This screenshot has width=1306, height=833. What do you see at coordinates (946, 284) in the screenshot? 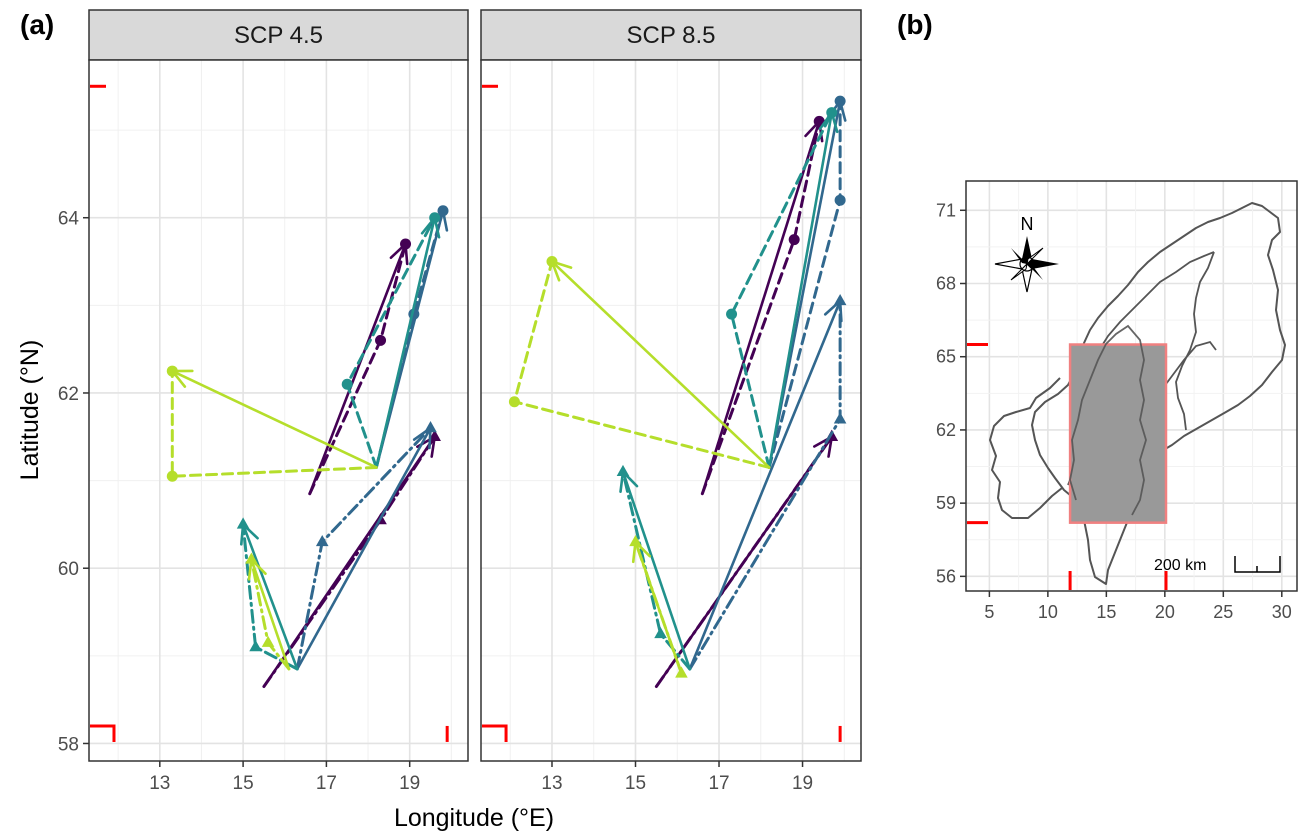
I see `map-y-tick-label: 68` at bounding box center [946, 284].